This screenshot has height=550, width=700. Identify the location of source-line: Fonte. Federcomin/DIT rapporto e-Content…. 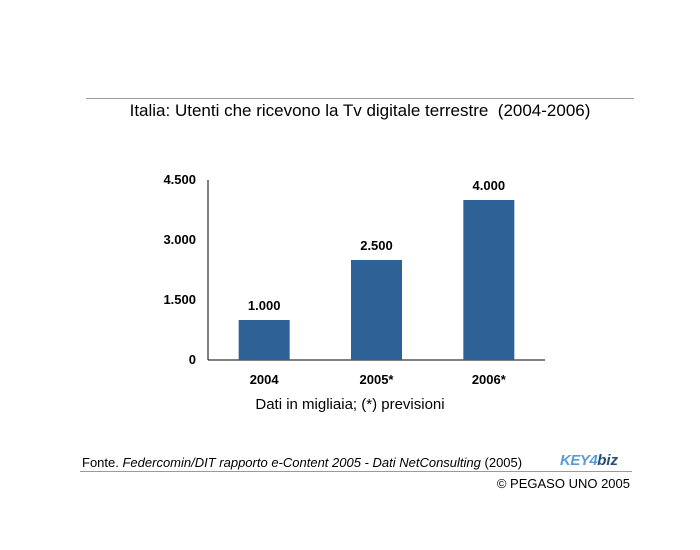
(362, 463).